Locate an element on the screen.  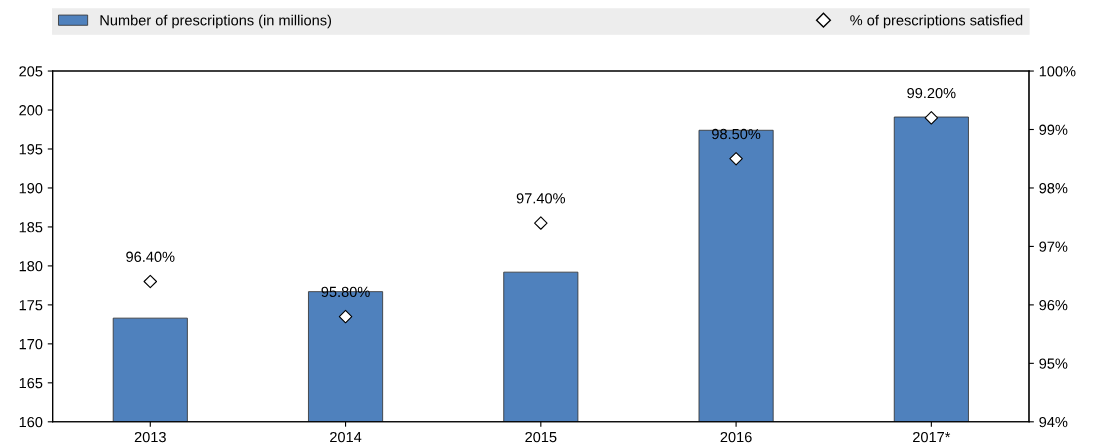
y-tick-label: 195 is located at coordinates (31, 149).